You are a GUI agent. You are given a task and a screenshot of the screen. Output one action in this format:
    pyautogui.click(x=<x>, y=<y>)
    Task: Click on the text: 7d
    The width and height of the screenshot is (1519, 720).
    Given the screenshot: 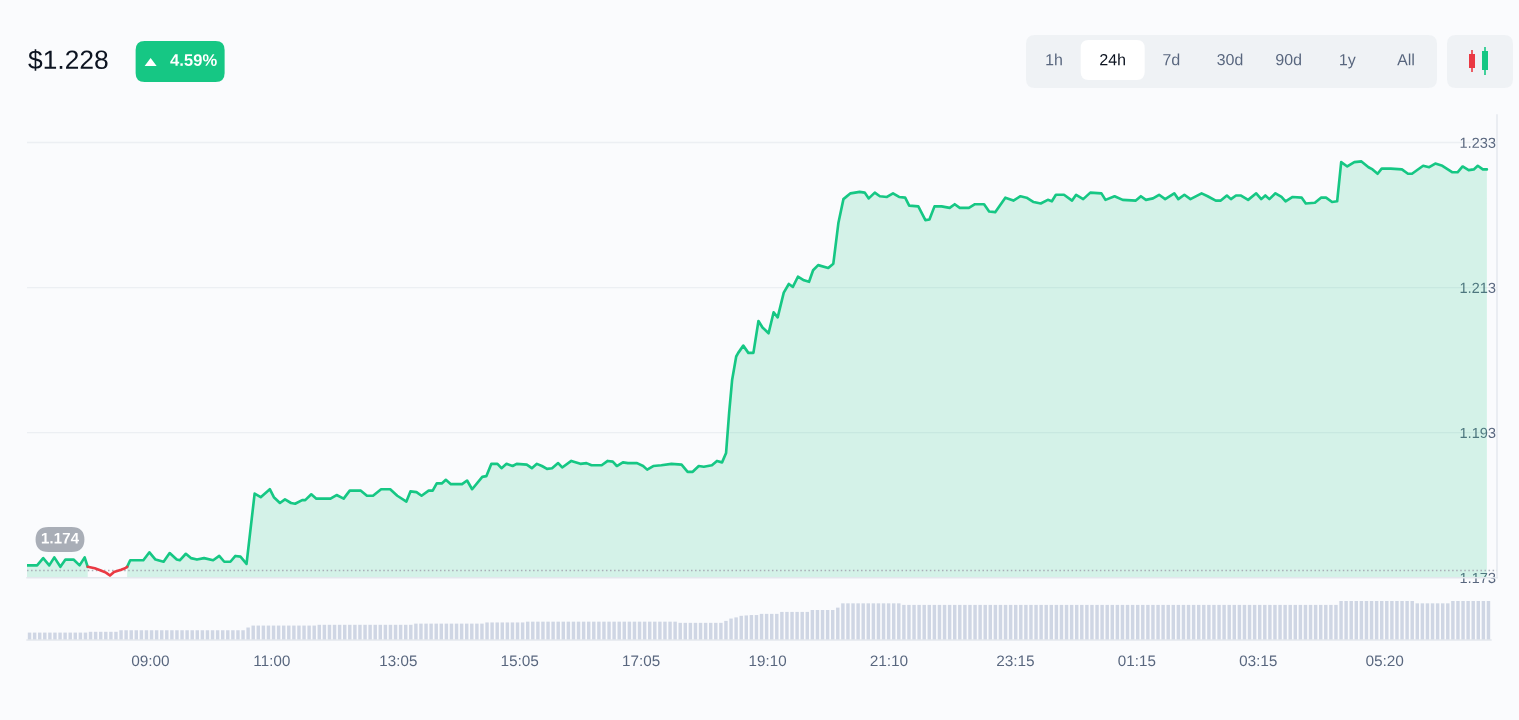 What is the action you would take?
    pyautogui.click(x=1171, y=59)
    